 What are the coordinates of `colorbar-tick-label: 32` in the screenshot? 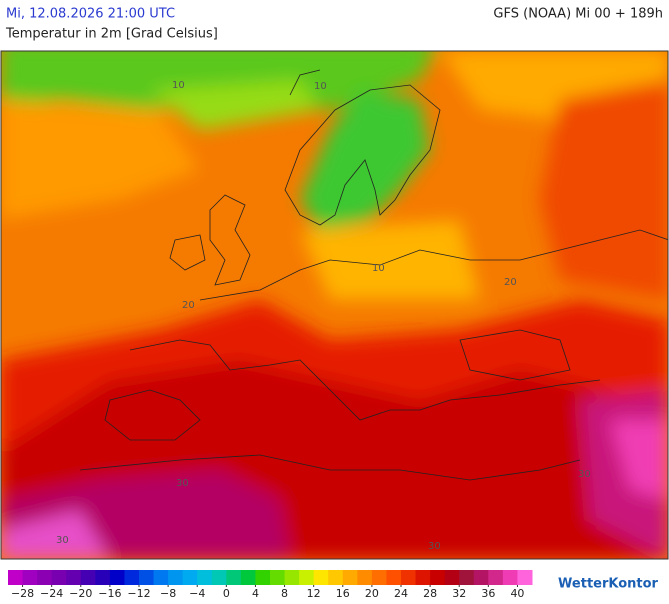 It's located at (459, 593).